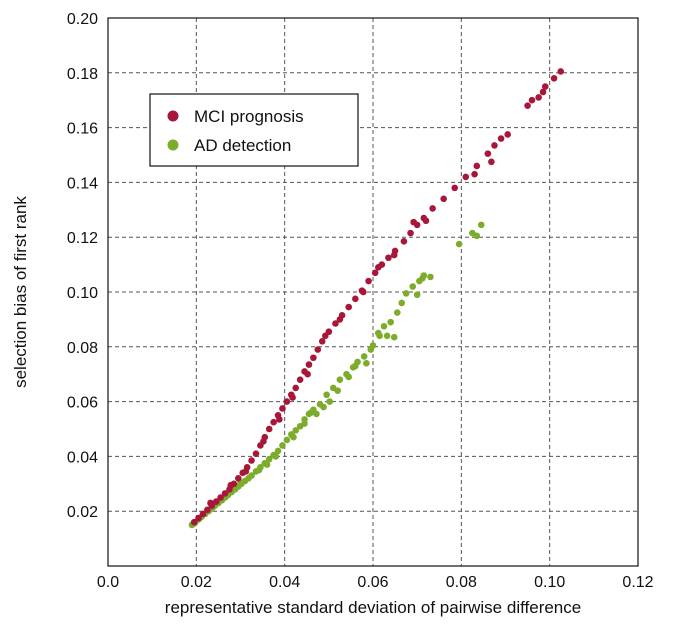 This screenshot has height=630, width=680. What do you see at coordinates (242, 145) in the screenshot?
I see `legend-label-ad: AD detection` at bounding box center [242, 145].